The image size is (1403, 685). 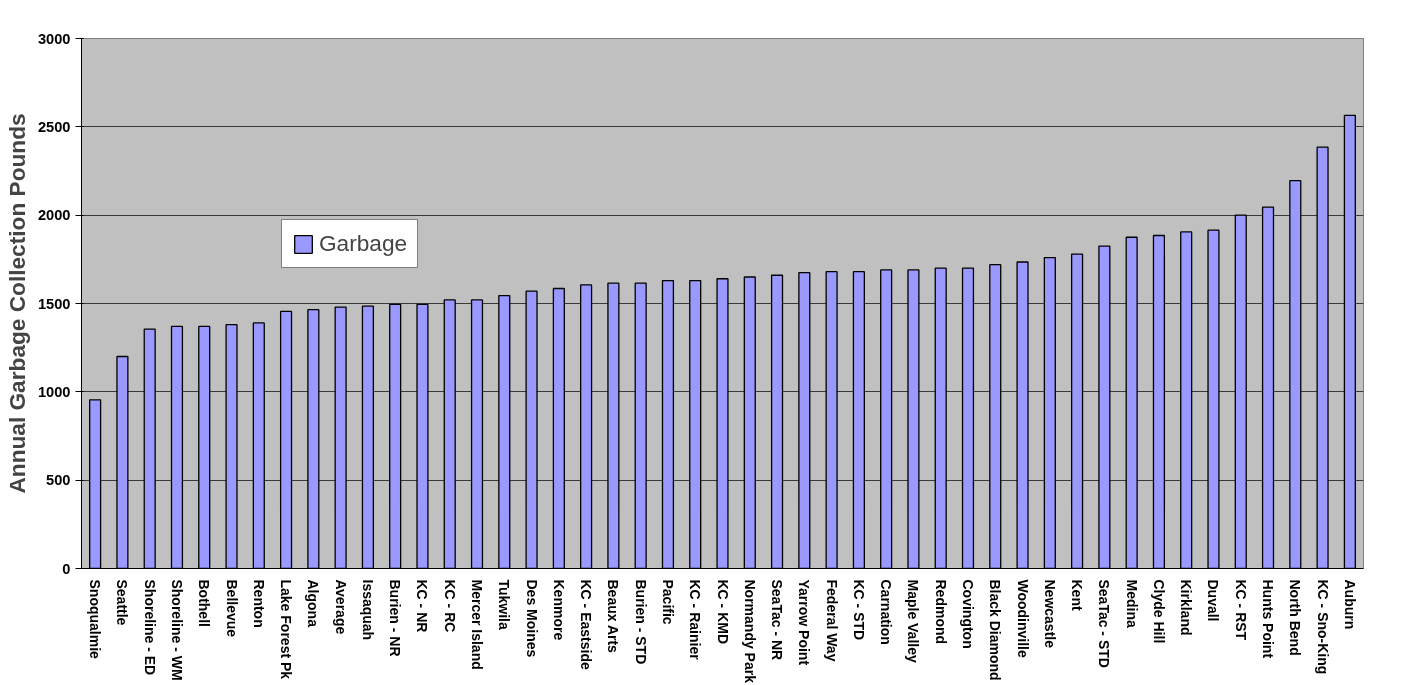 I want to click on x-tick-label: KC - Rainier, so click(x=695, y=620).